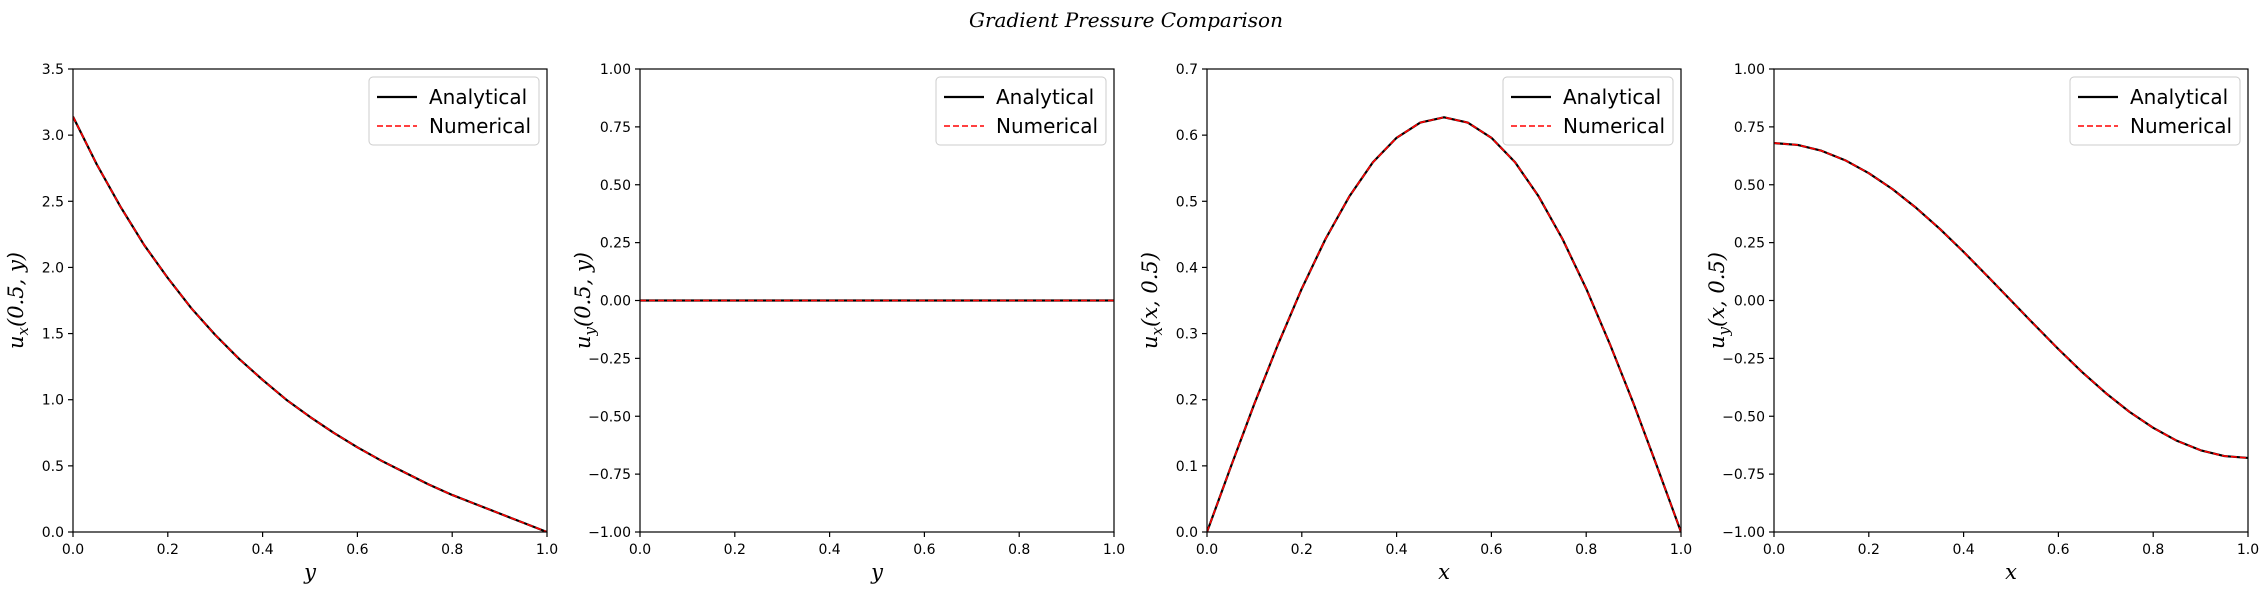 This screenshot has width=2265, height=591. I want to click on y-tick-label: 1.5, so click(53, 335).